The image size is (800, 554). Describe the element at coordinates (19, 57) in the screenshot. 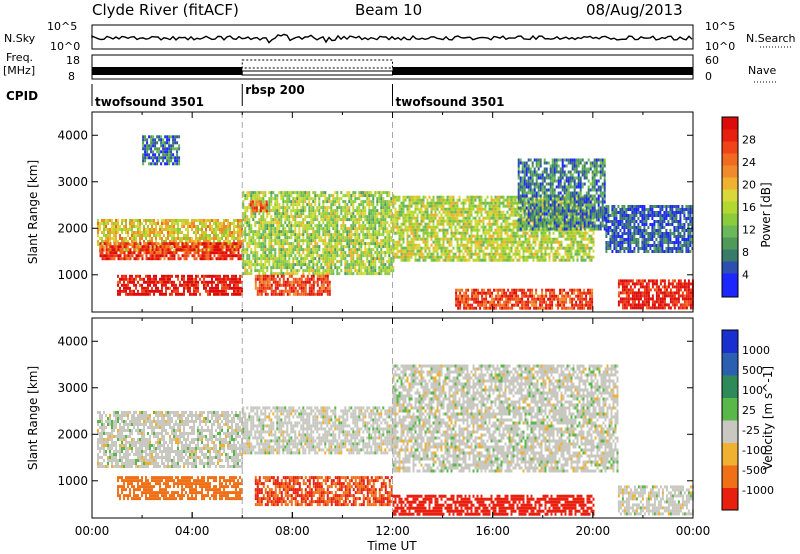

I see `freq-label: Freq.` at that location.